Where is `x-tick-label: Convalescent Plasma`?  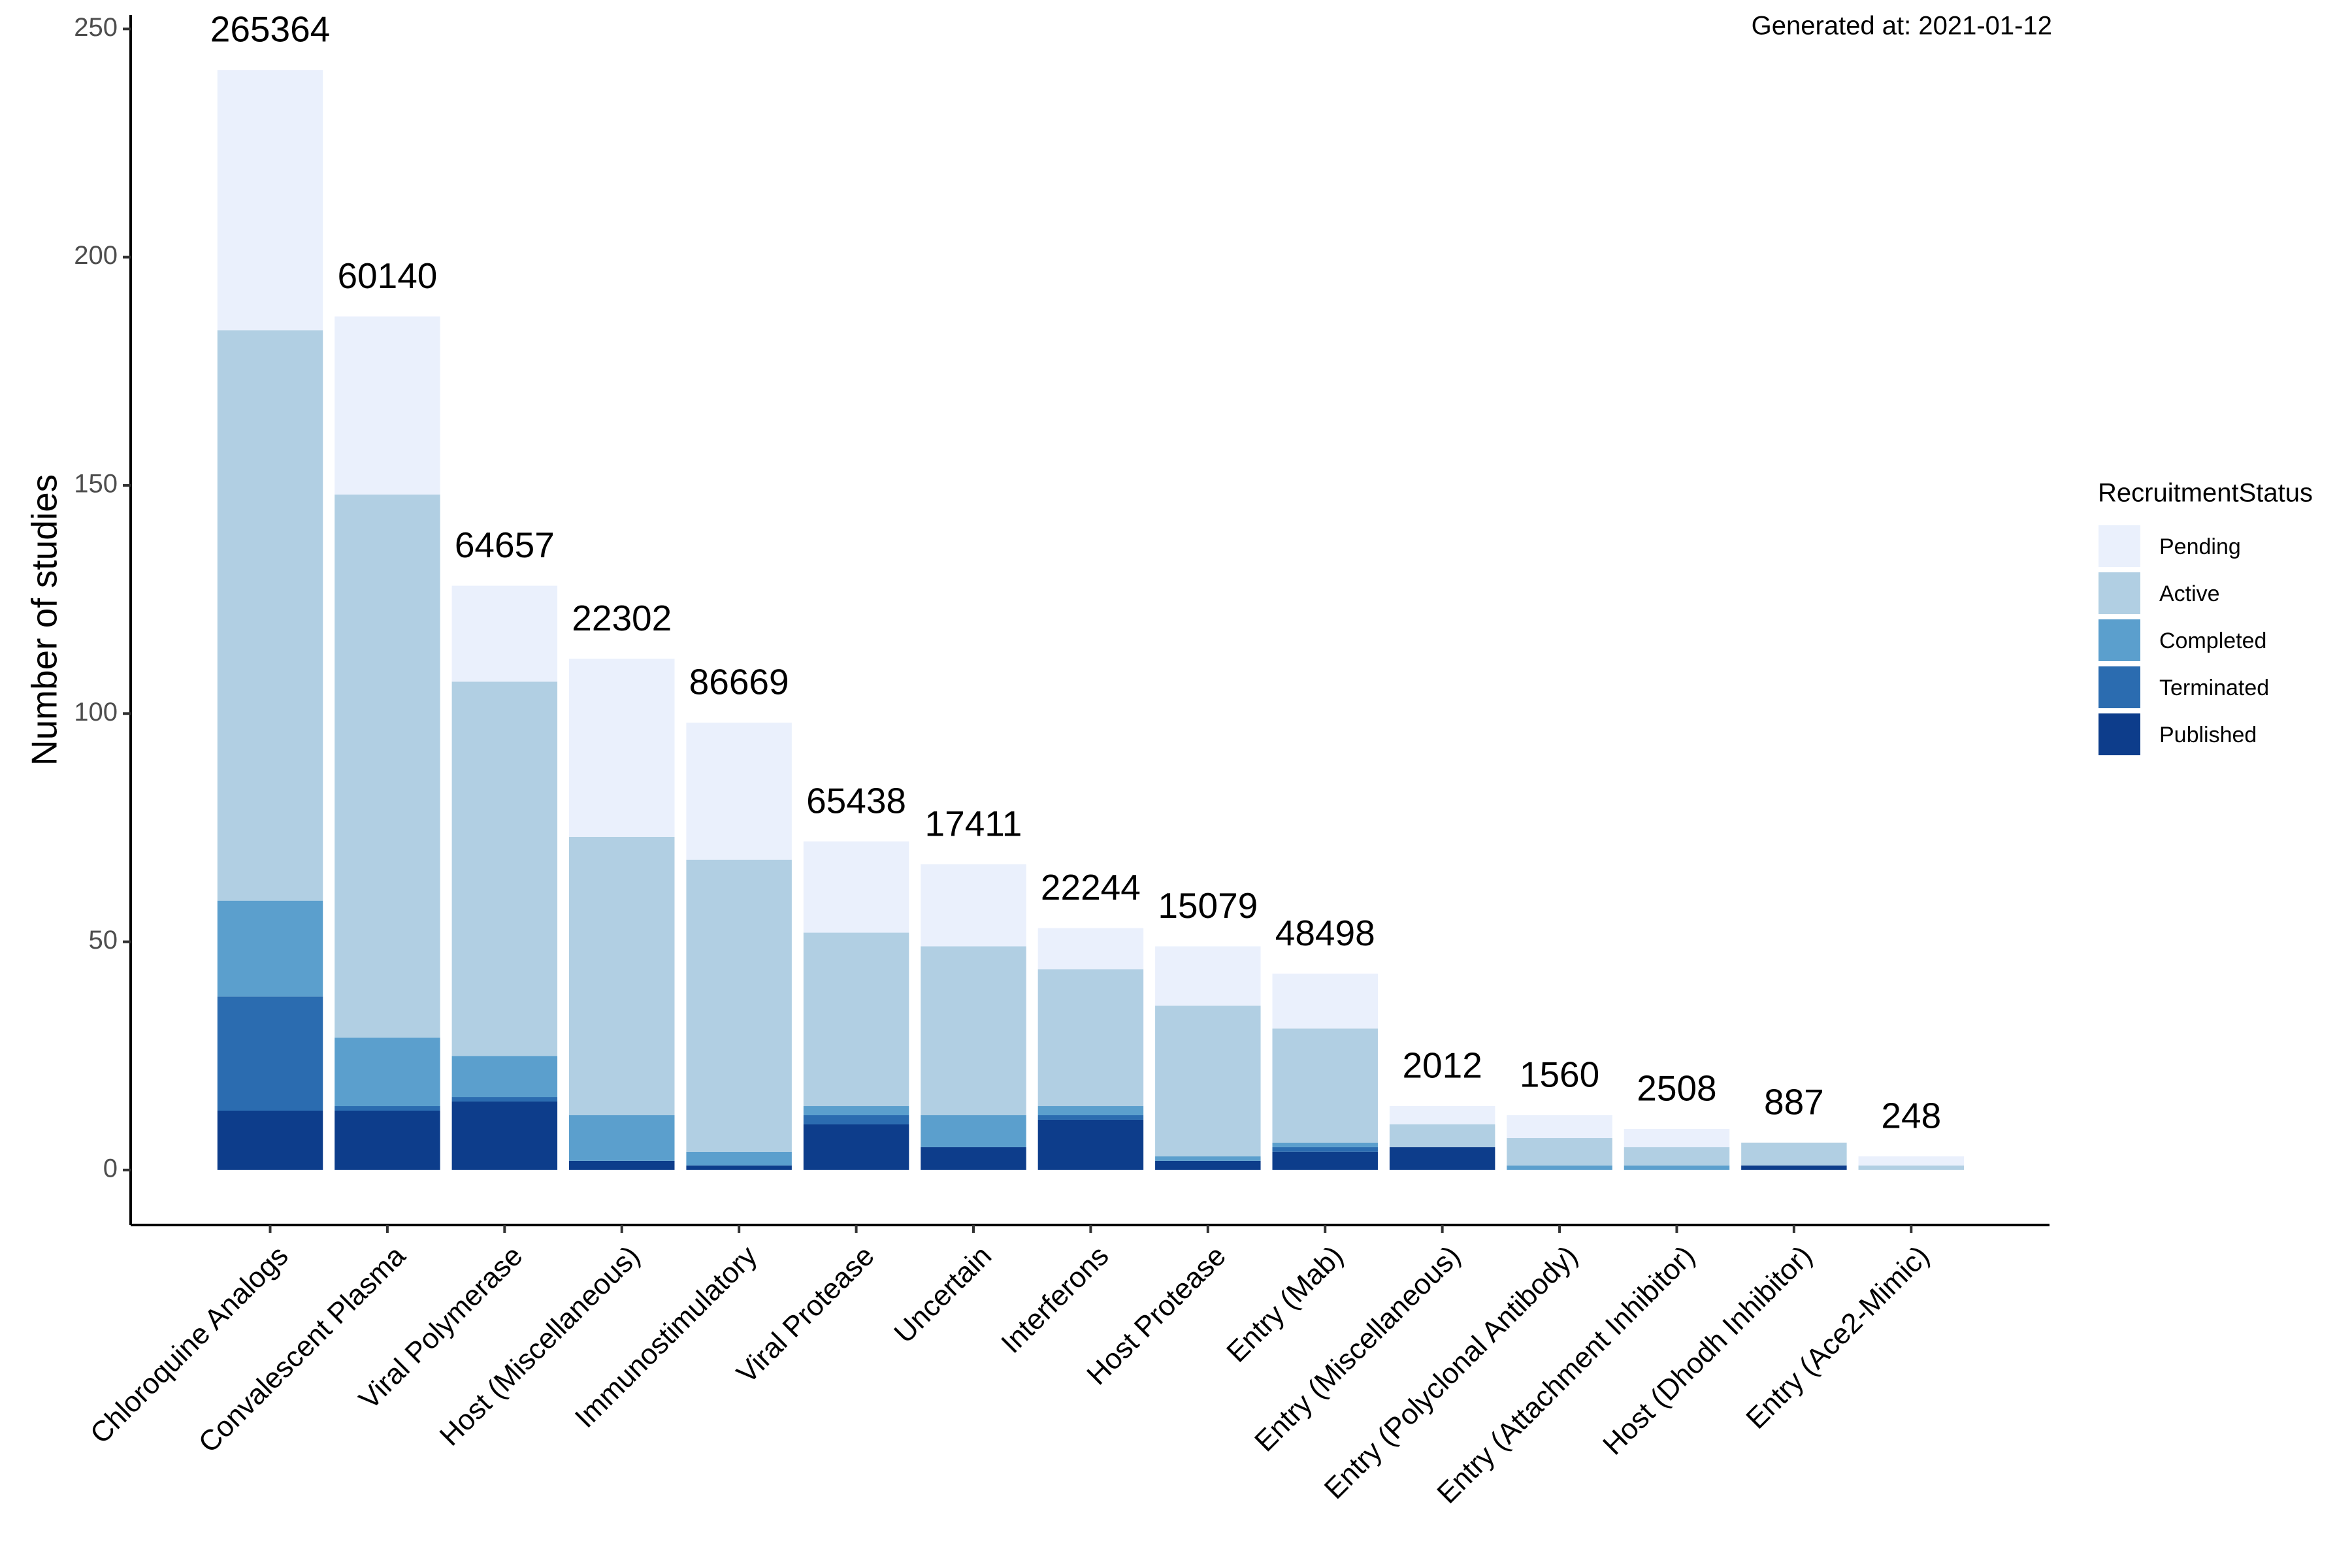
x-tick-label: Convalescent Plasma is located at coordinates (302, 1349).